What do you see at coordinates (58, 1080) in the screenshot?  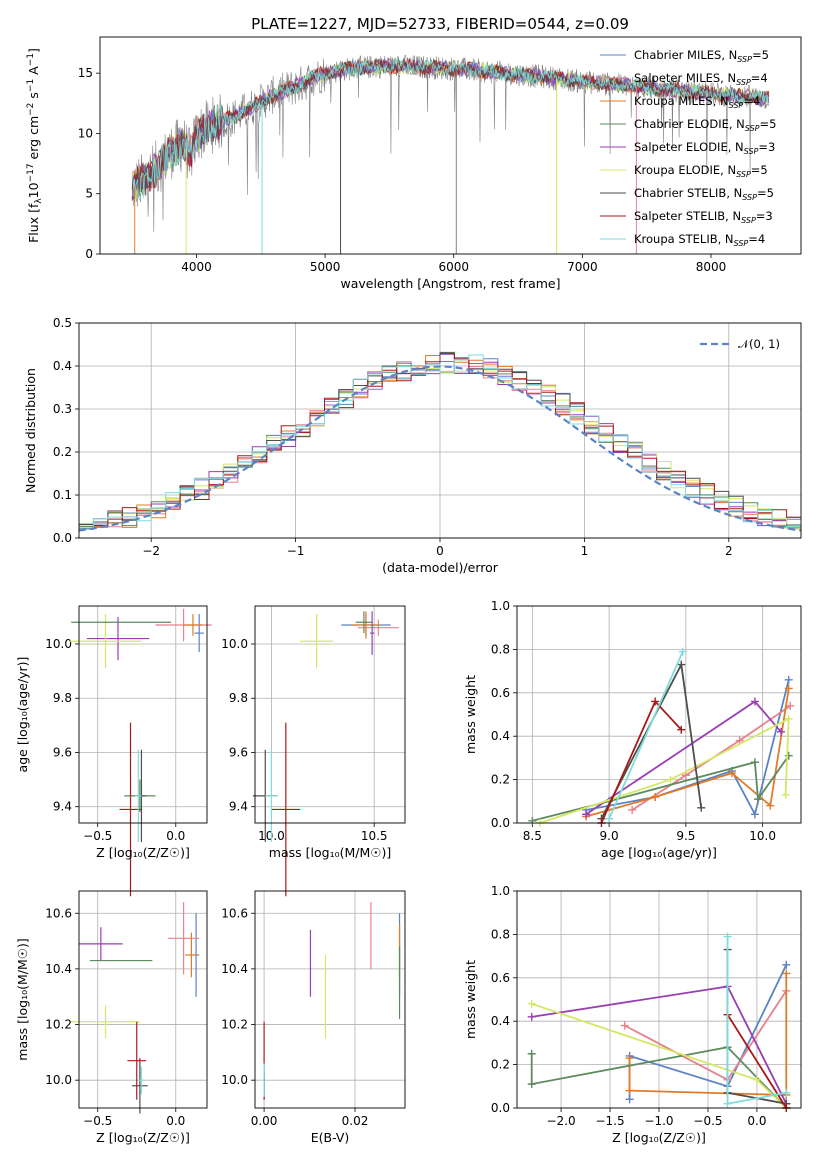 I see `y-tick-label: 10.0` at bounding box center [58, 1080].